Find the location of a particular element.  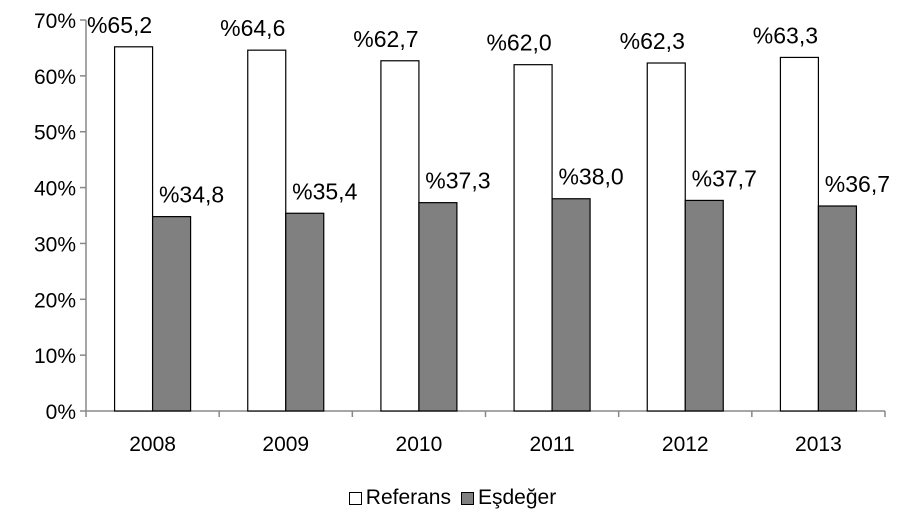

bar-esdeger-2009 is located at coordinates (305, 312).